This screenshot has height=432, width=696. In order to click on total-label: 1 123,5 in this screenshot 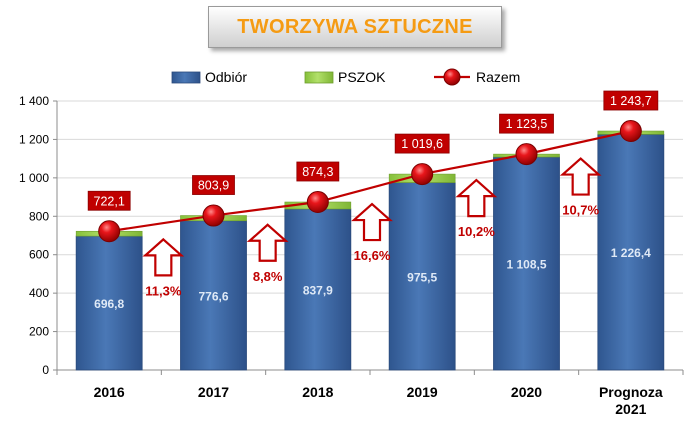, I will do `click(527, 124)`.